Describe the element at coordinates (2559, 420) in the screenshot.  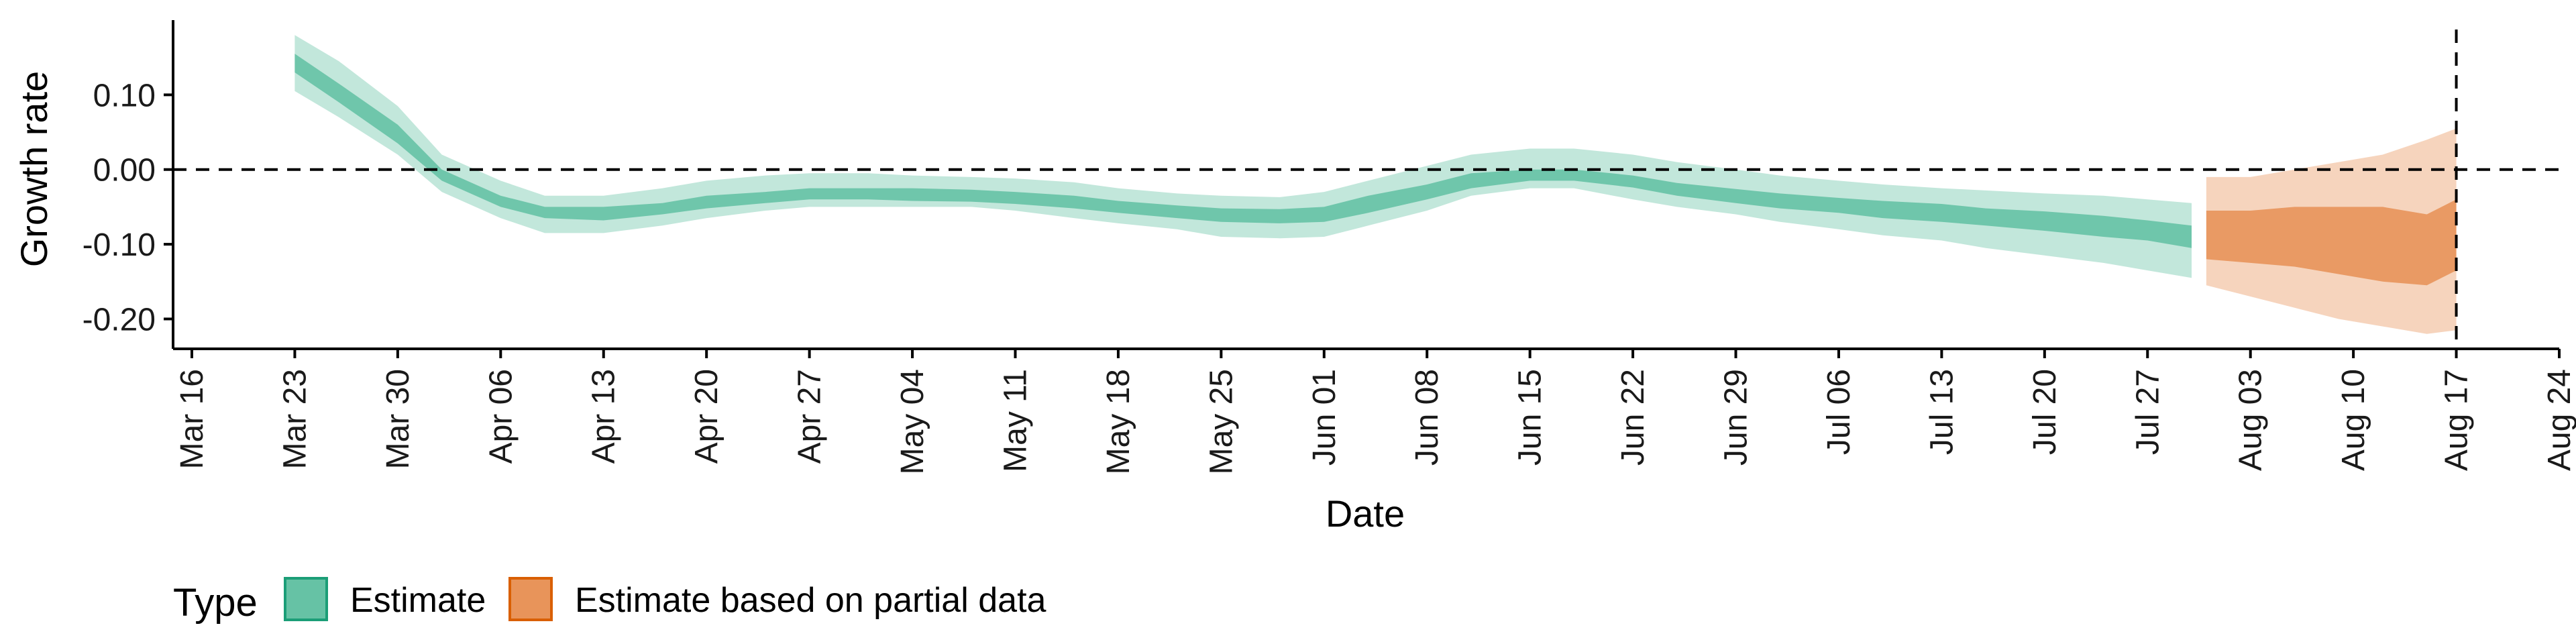
I see `x-tick-label: Aug 24` at that location.